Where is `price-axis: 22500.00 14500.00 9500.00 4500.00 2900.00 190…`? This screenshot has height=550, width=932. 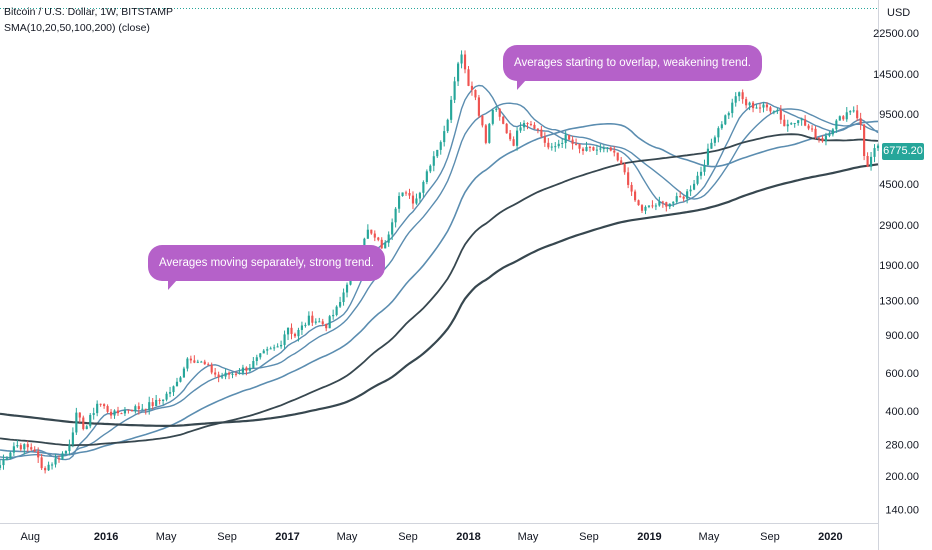 price-axis: 22500.00 14500.00 9500.00 4500.00 2900.00 190… is located at coordinates (896, 272).